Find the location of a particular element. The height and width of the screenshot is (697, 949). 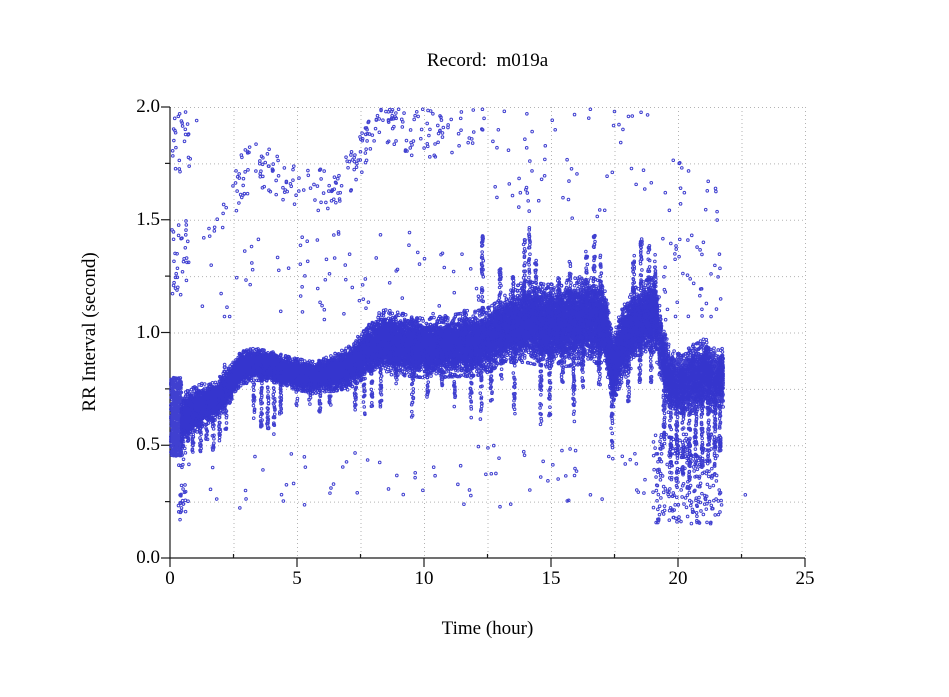

y-tick-label: 1.5 is located at coordinates (148, 219).